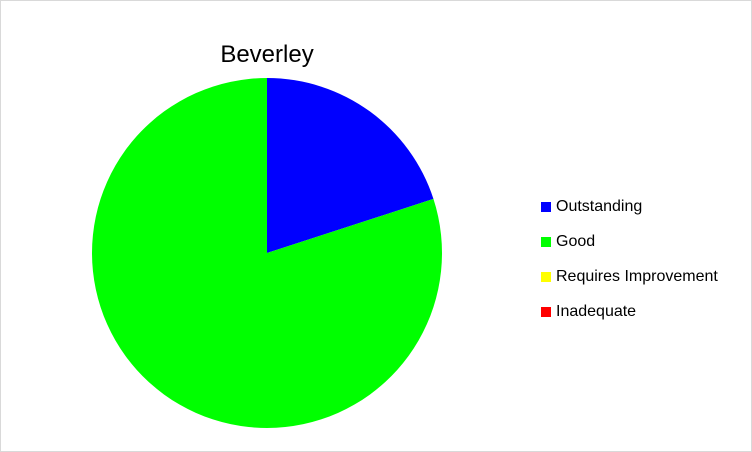 The image size is (752, 452). I want to click on legend-item-inadequate: Inadequate, so click(629, 311).